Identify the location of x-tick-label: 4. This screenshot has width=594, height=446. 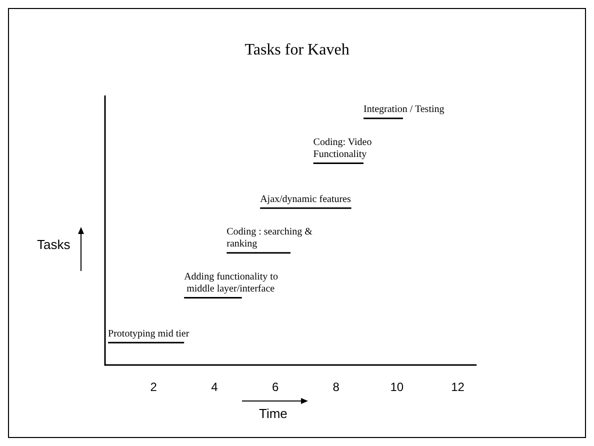
(214, 387).